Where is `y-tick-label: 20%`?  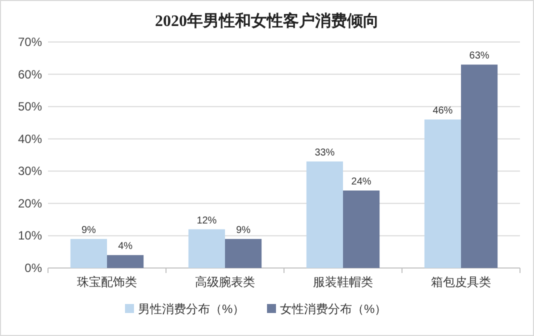 y-tick-label: 20% is located at coordinates (30, 203).